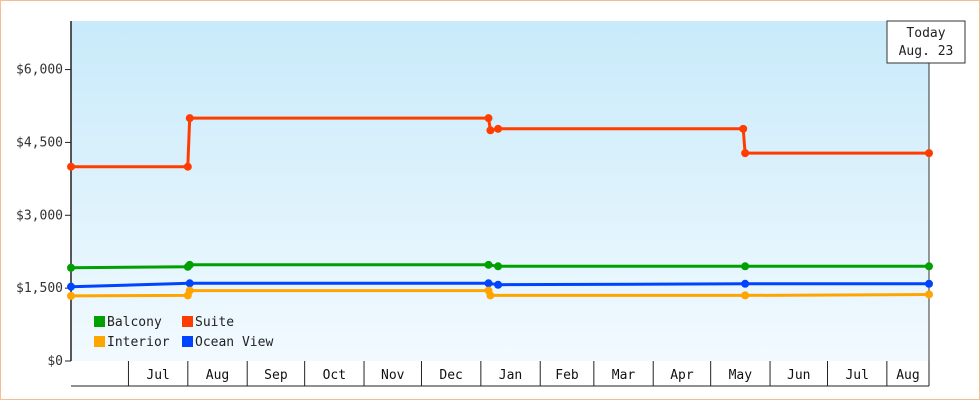 This screenshot has width=980, height=400. I want to click on x-tick-label: Oct, so click(334, 375).